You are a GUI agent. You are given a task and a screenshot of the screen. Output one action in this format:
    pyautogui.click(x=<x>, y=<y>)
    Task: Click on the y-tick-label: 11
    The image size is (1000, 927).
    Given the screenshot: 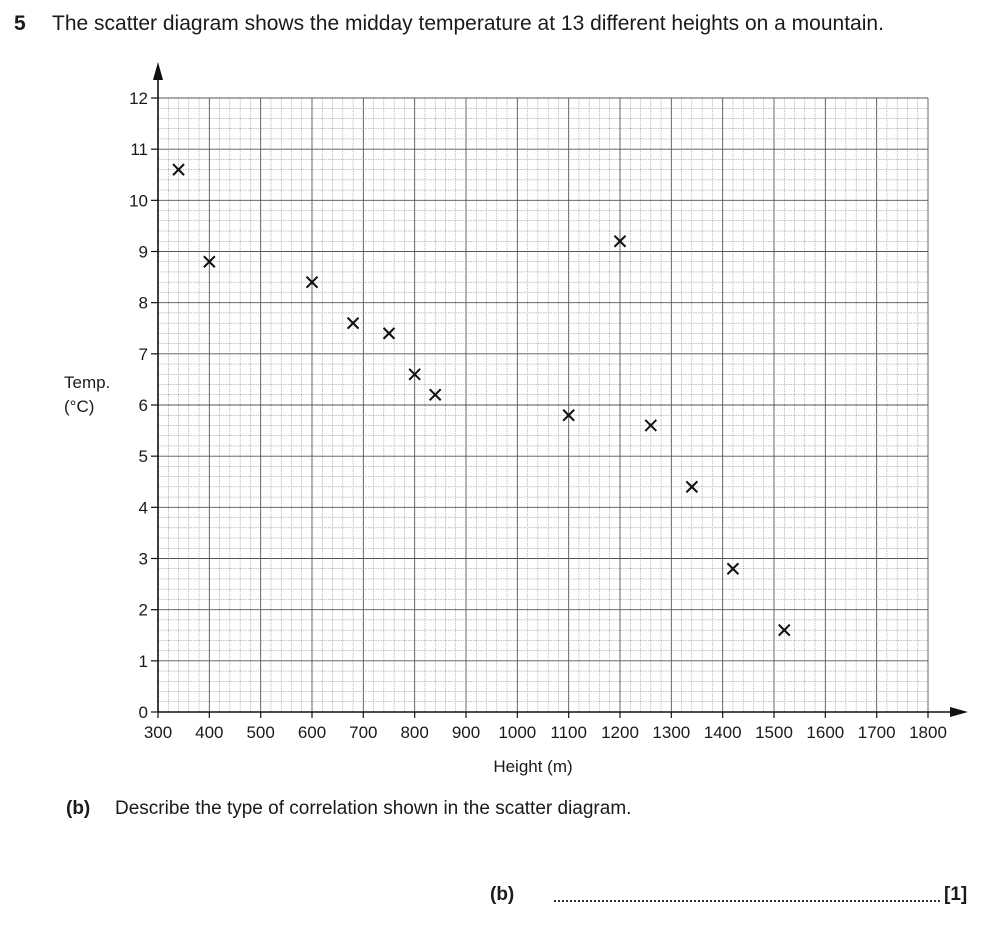 What is the action you would take?
    pyautogui.click(x=139, y=149)
    